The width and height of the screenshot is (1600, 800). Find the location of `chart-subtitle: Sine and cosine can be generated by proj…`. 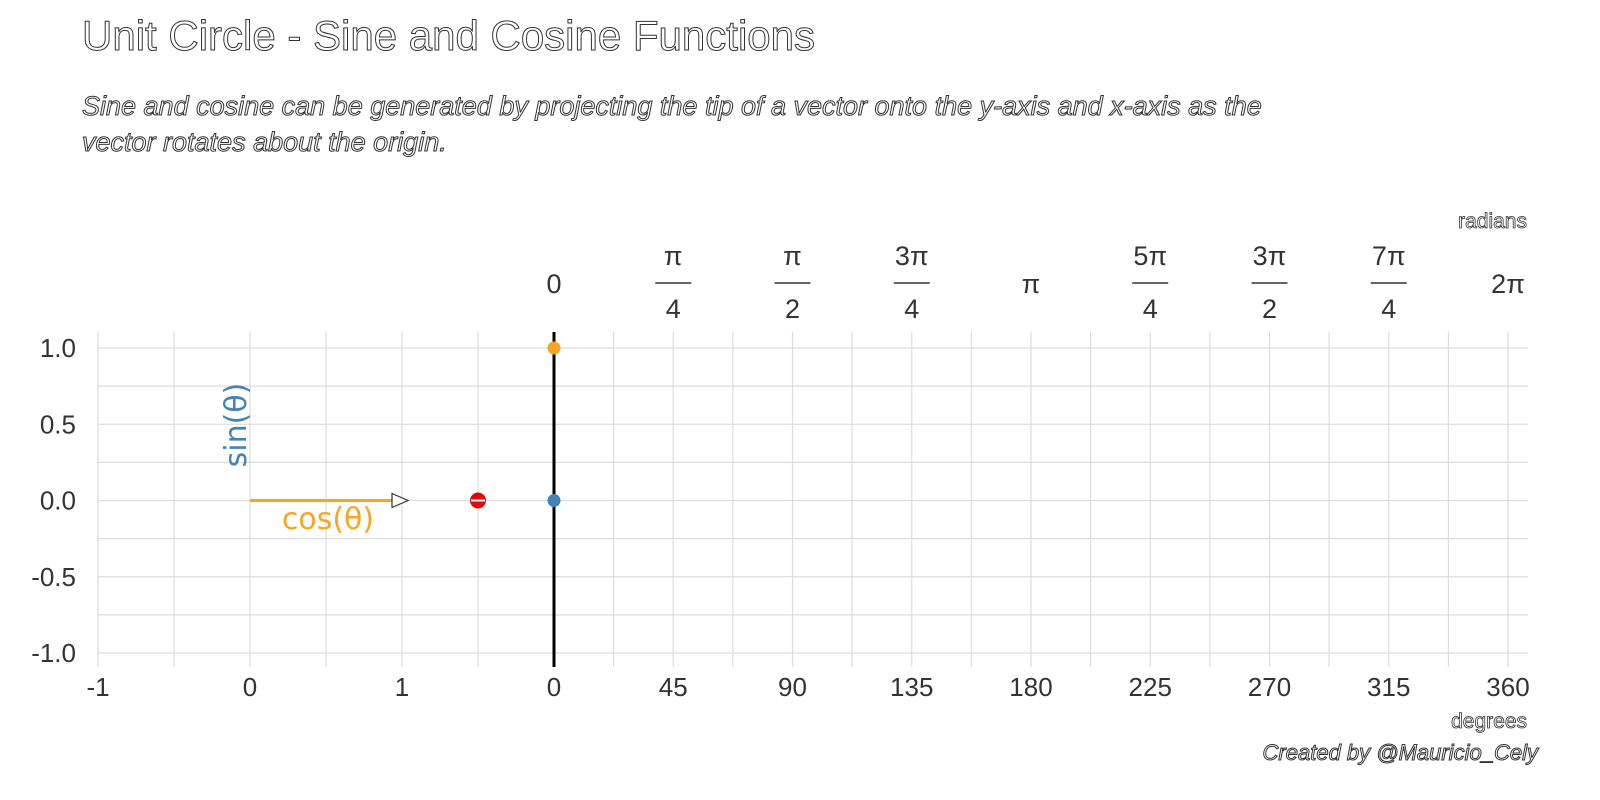

chart-subtitle: Sine and cosine can be generated by proj… is located at coordinates (672, 124).